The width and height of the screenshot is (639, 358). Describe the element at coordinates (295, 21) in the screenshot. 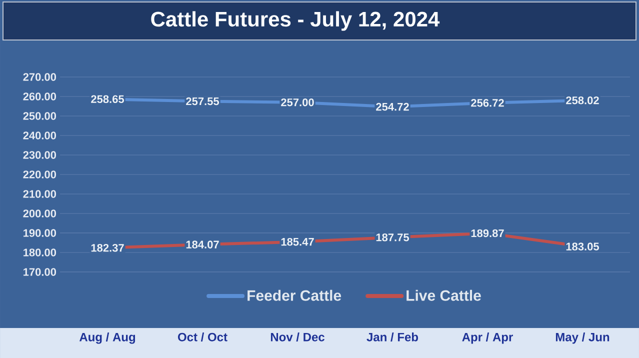

I see `chart-title: Cattle Futures - July 12, 2024` at that location.